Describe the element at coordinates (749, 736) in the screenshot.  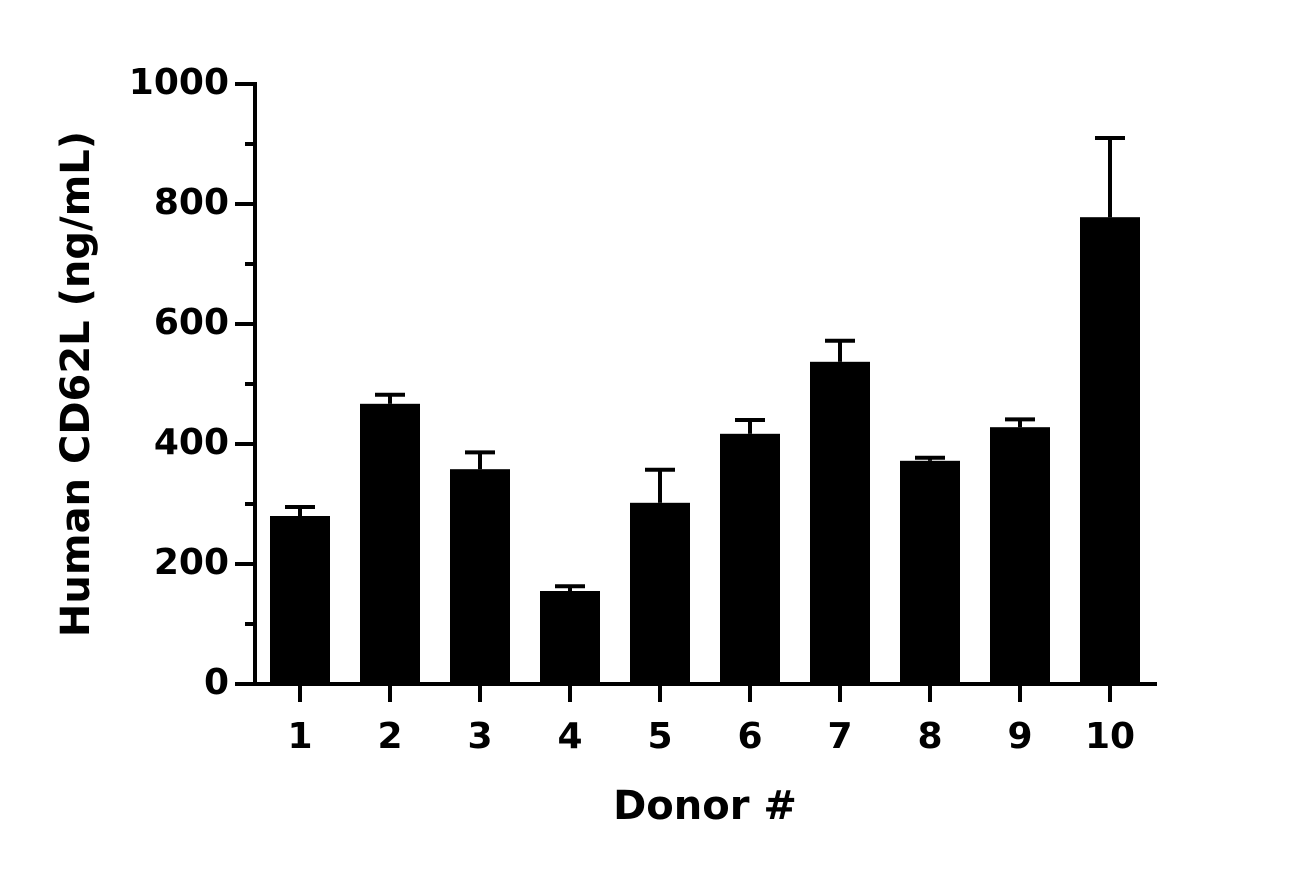
I see `x-tick-label: 6` at that location.